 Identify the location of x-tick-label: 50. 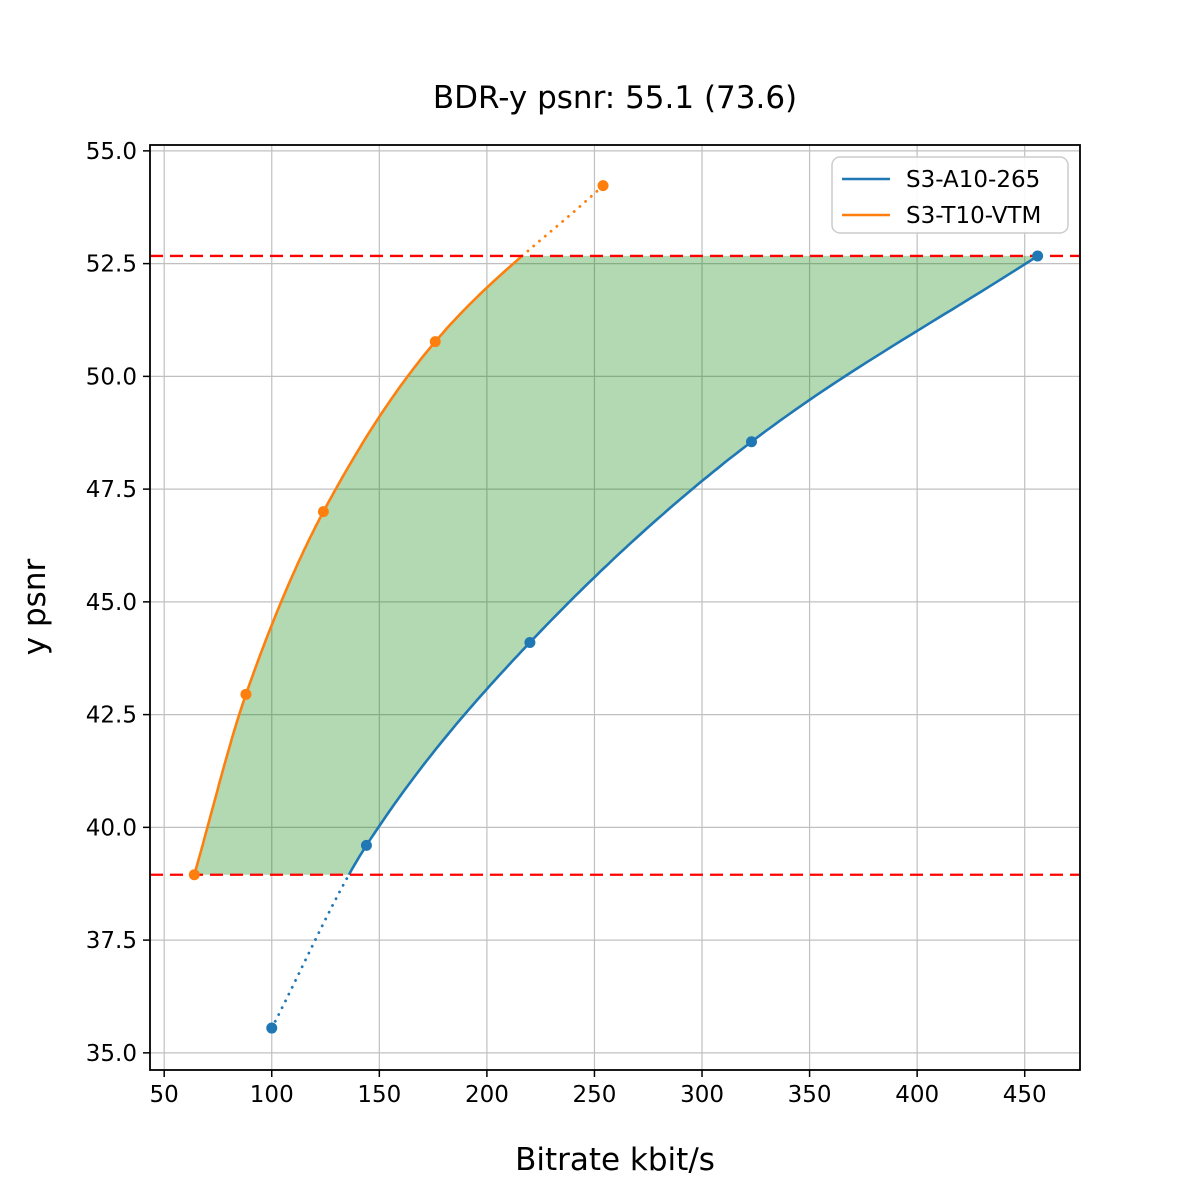
(164, 1095).